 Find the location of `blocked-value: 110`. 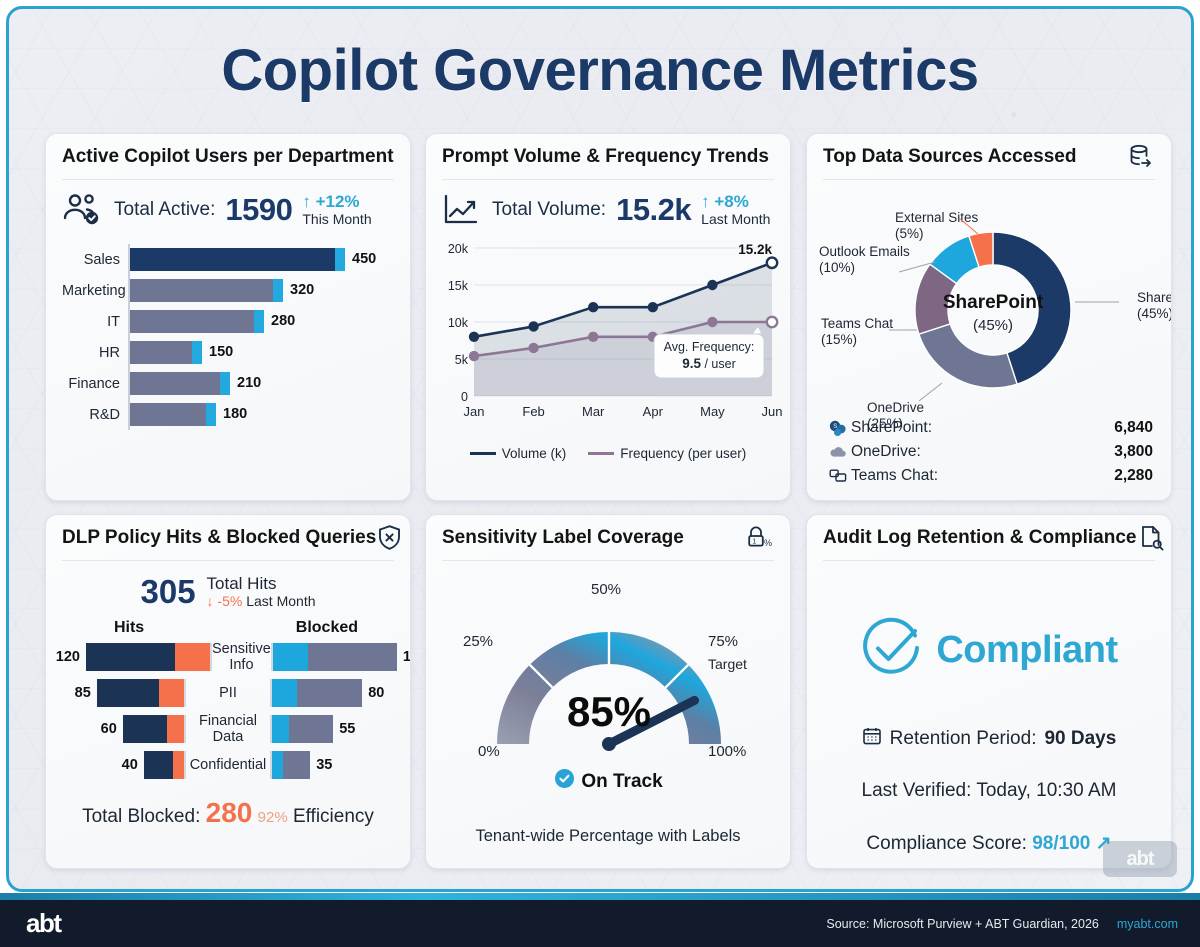

blocked-value: 110 is located at coordinates (406, 657).